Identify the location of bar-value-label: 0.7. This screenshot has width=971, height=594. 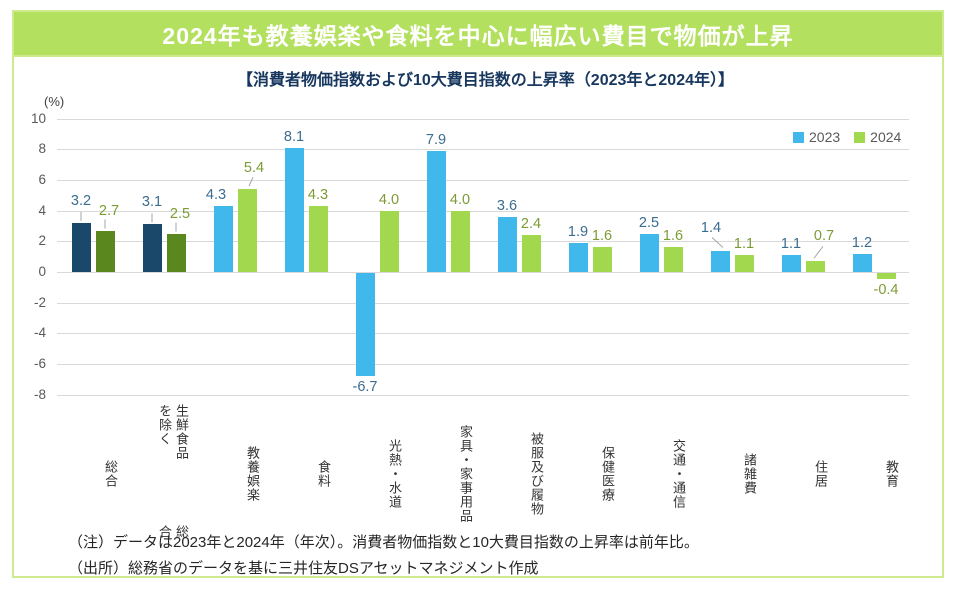
(824, 236).